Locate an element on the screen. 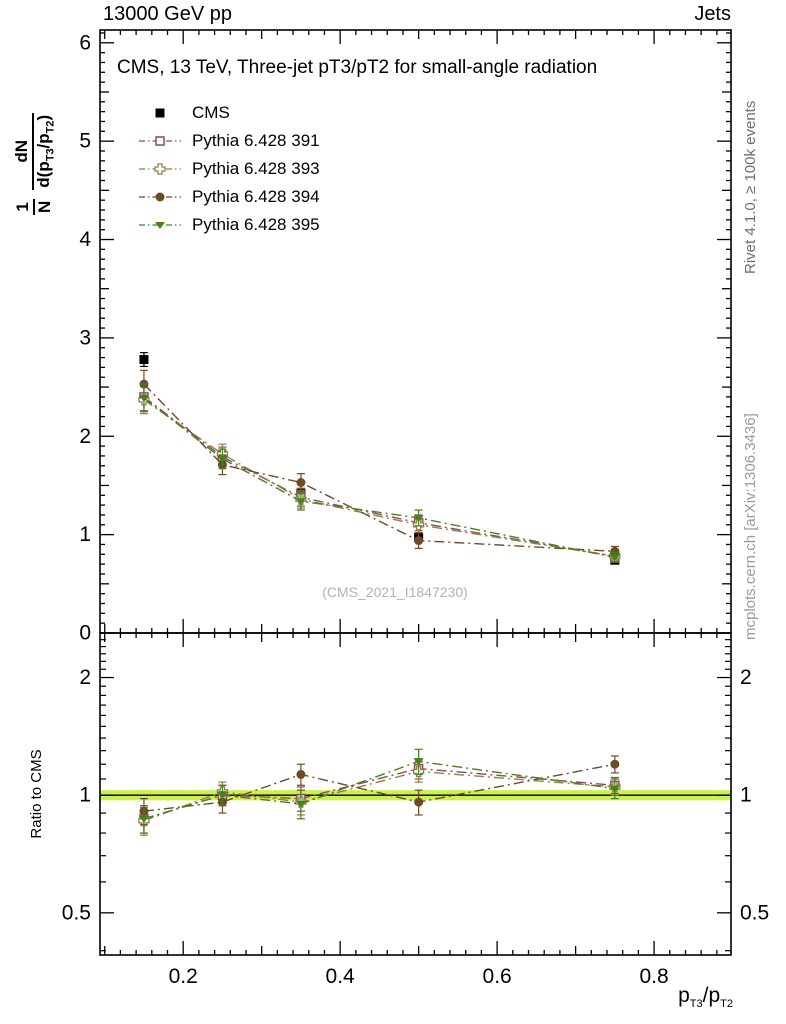 The height and width of the screenshot is (1024, 786). legend-item: Pythia 6.428 395 is located at coordinates (228, 225).